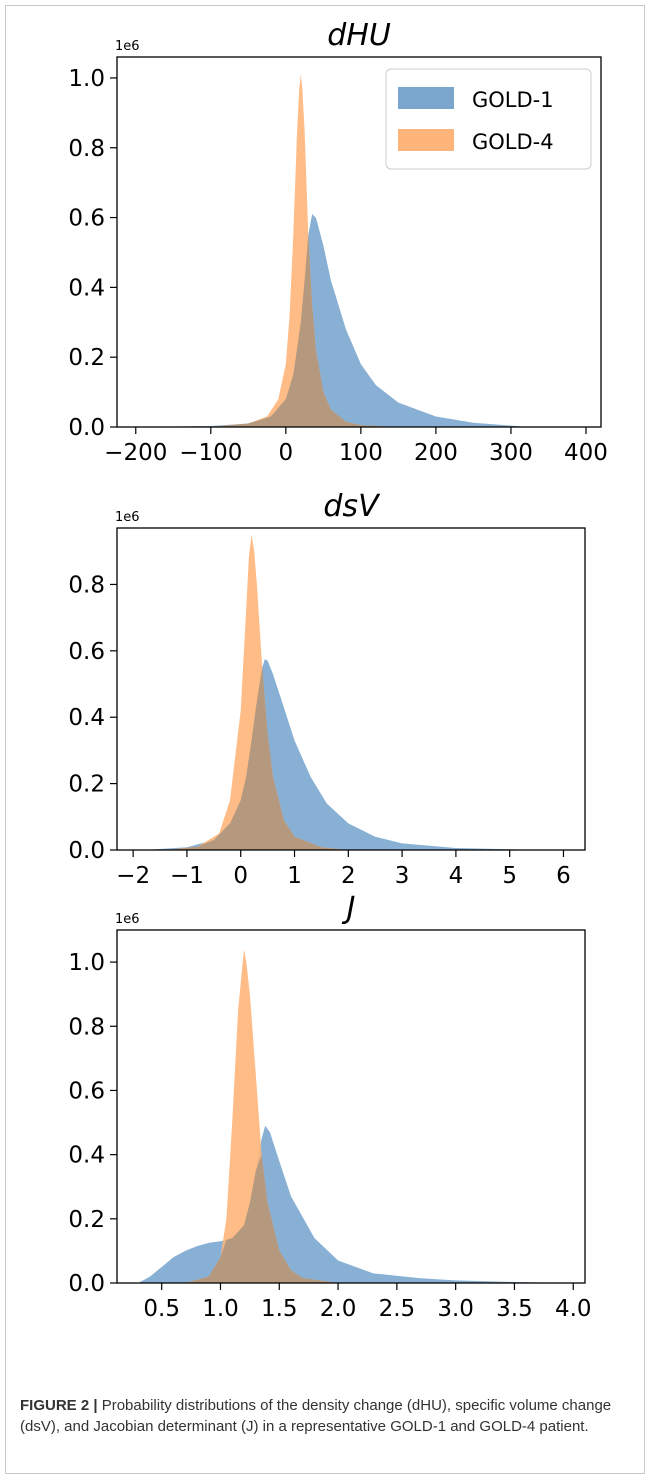 The width and height of the screenshot is (651, 1479). I want to click on x-tick-label: 2.5, so click(397, 1309).